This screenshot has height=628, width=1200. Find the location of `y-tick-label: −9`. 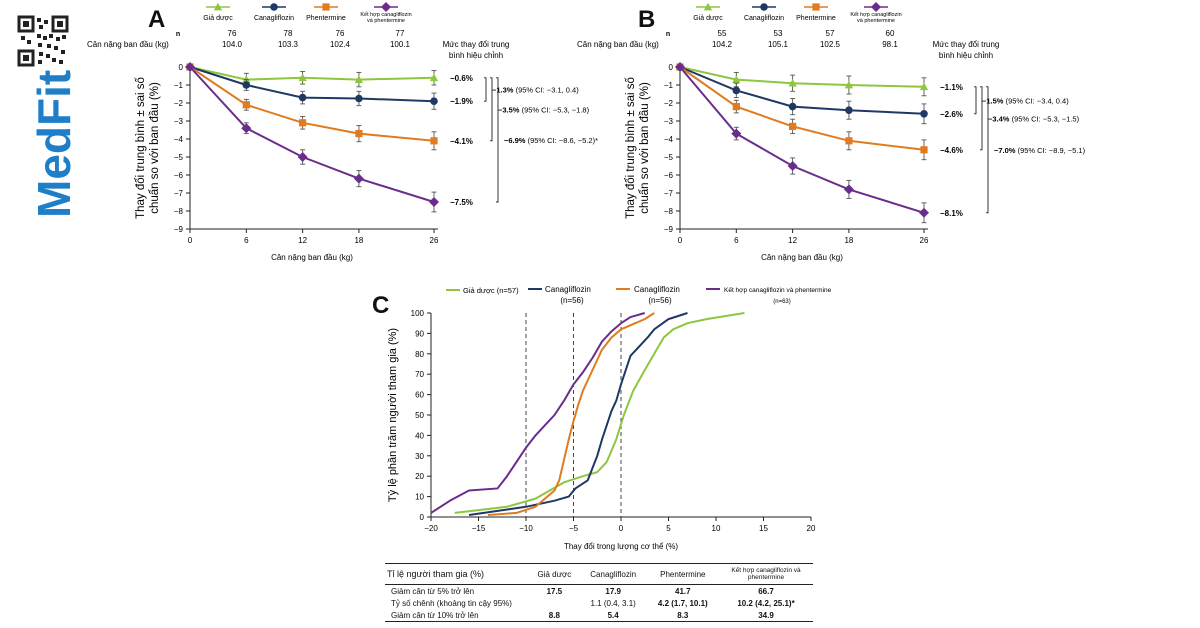

y-tick-label: −9 is located at coordinates (669, 229).